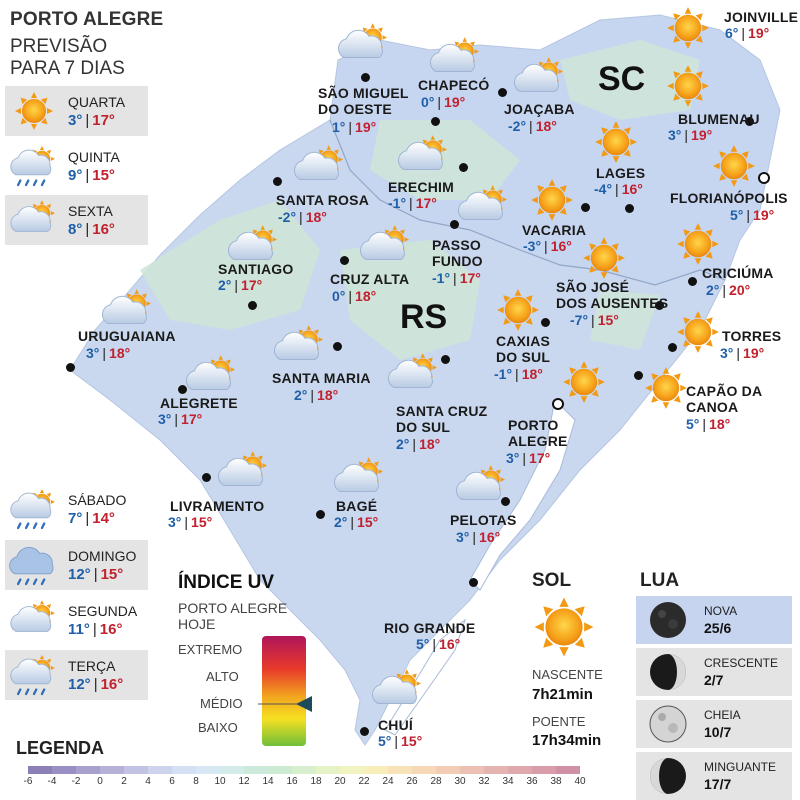  I want to click on city-label: CRICIÚMA, so click(738, 273).